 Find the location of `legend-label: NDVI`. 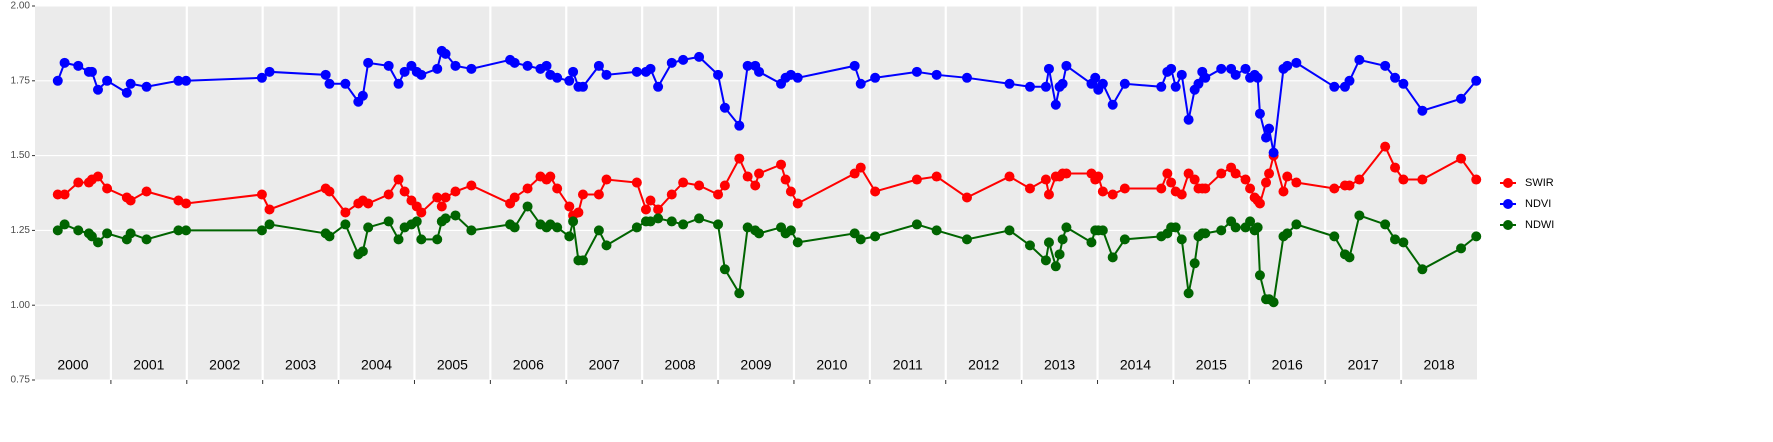

legend-label: NDVI is located at coordinates (1538, 204).